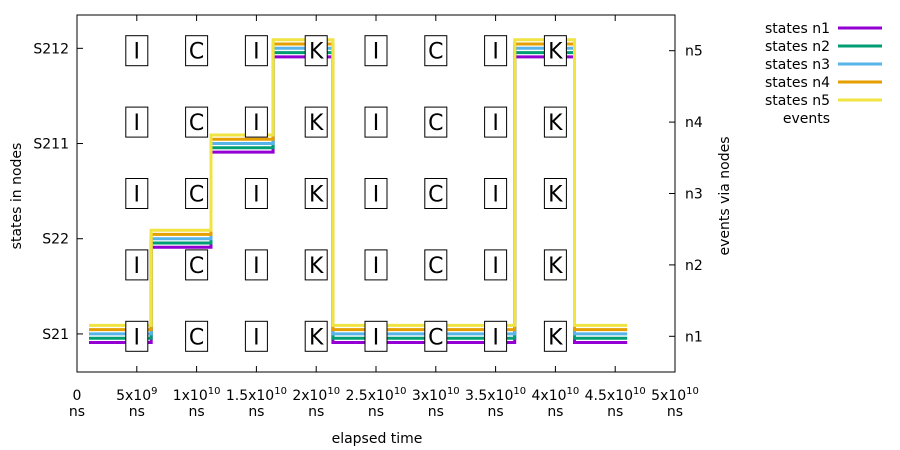  I want to click on y-right-tick-label: n4, so click(694, 123).